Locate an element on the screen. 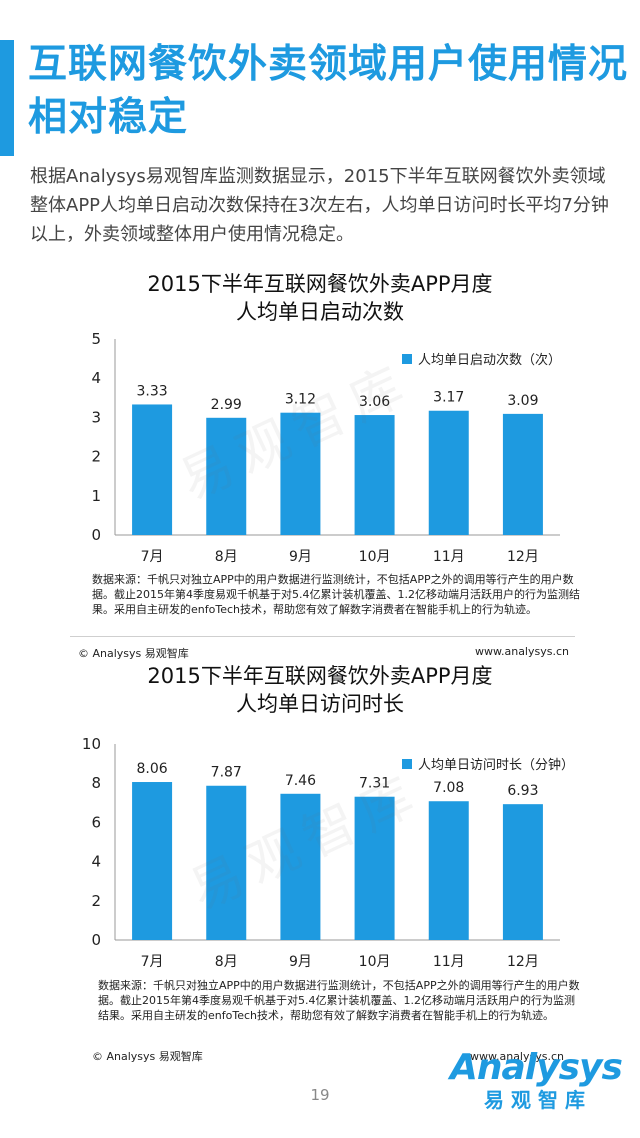 This screenshot has height=1138, width=640. chart1-x-tick-label: 12月 is located at coordinates (523, 557).